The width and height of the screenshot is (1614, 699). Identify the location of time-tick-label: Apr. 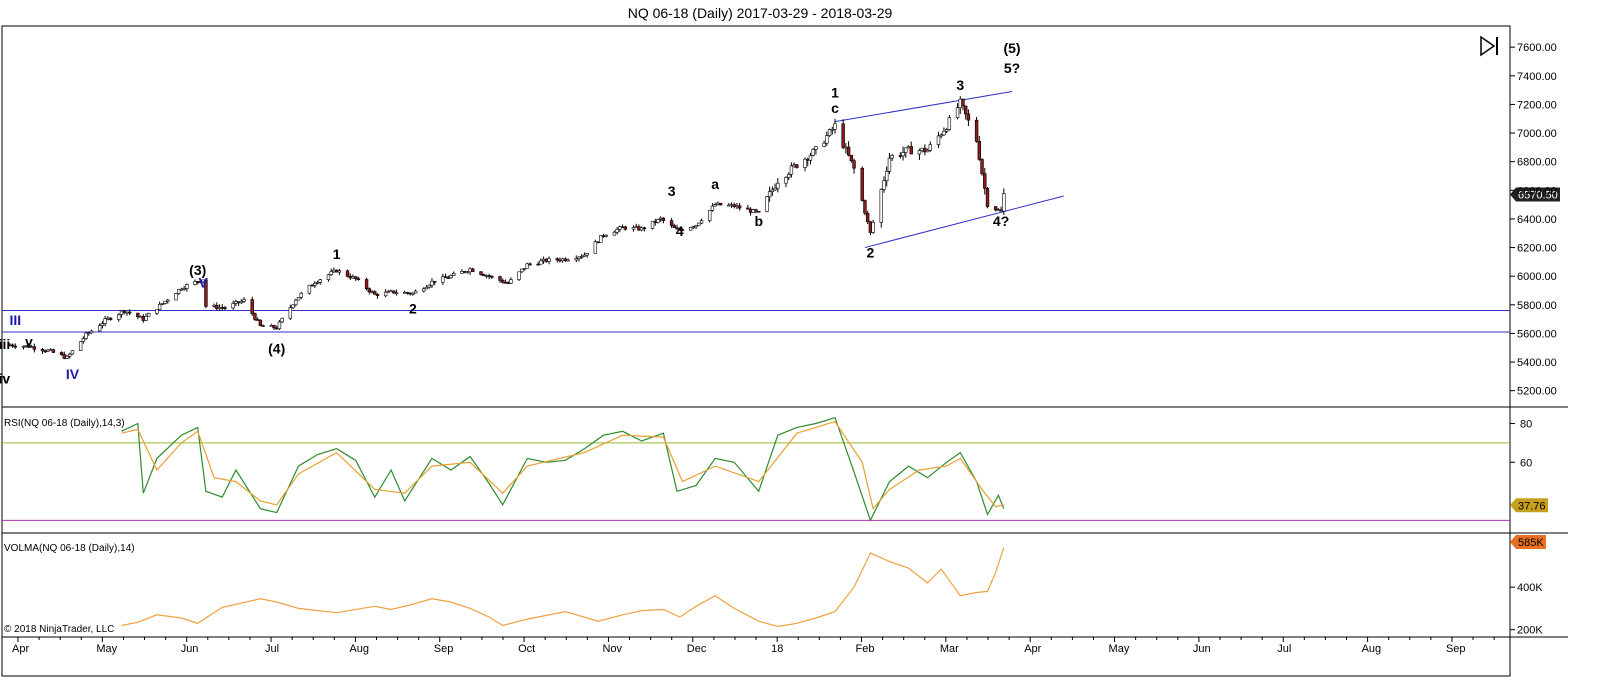
(20, 649).